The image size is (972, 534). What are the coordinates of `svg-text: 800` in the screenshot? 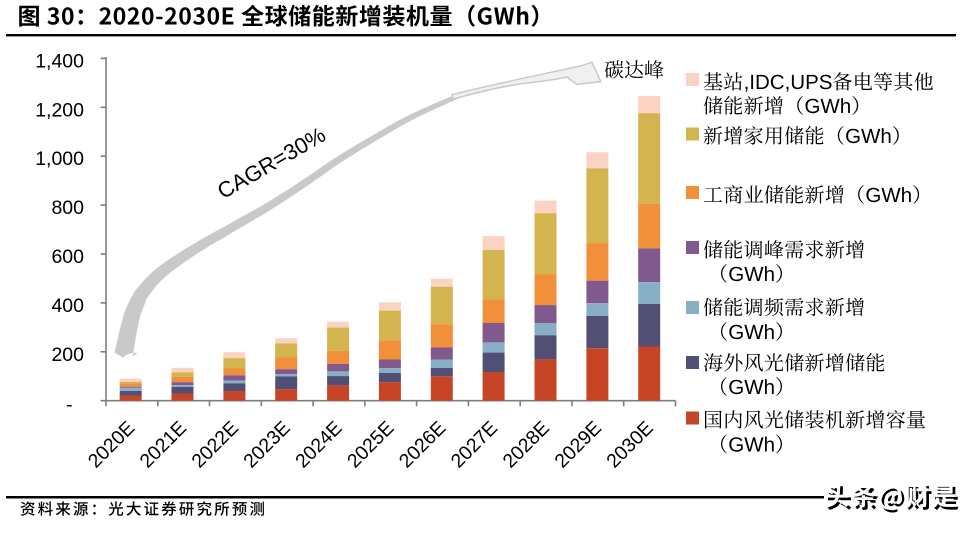 It's located at (67, 208).